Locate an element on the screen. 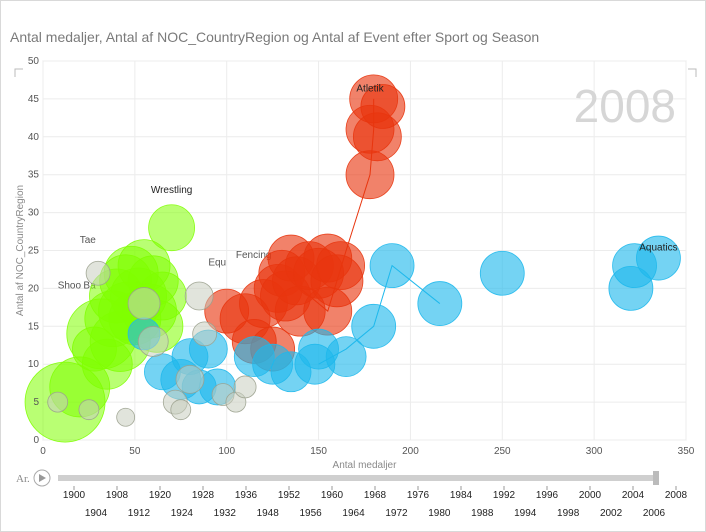 The image size is (706, 532). y-tick-label: 10 is located at coordinates (34, 364).